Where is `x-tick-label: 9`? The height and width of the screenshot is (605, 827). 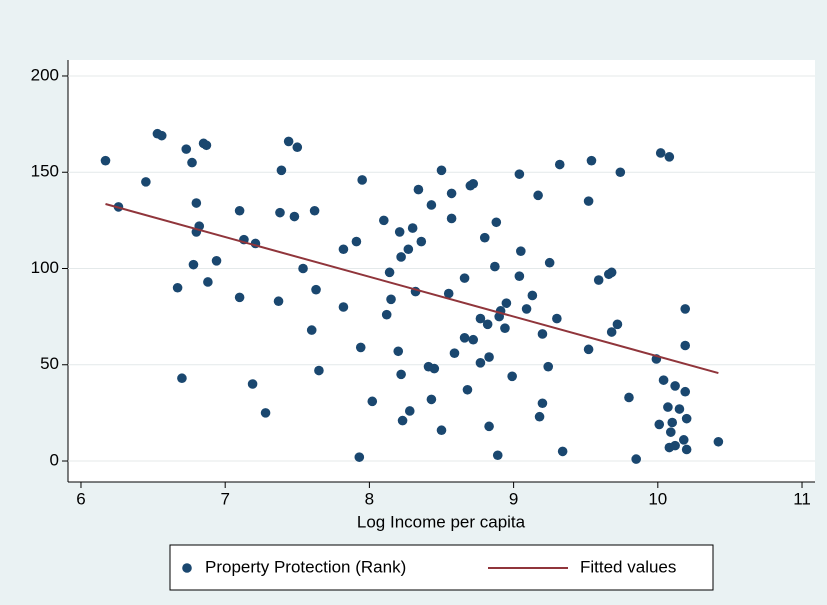 x-tick-label: 9 is located at coordinates (513, 498).